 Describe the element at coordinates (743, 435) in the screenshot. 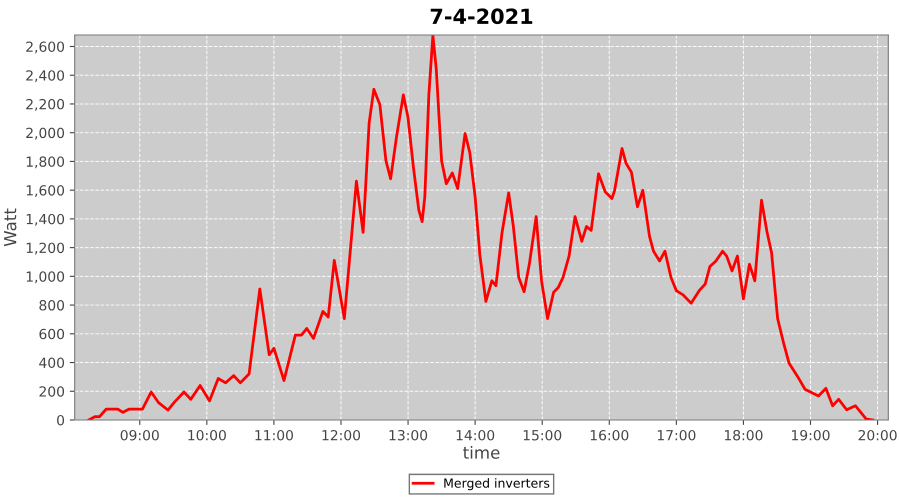

I see `x-tick-label: 18:00` at that location.